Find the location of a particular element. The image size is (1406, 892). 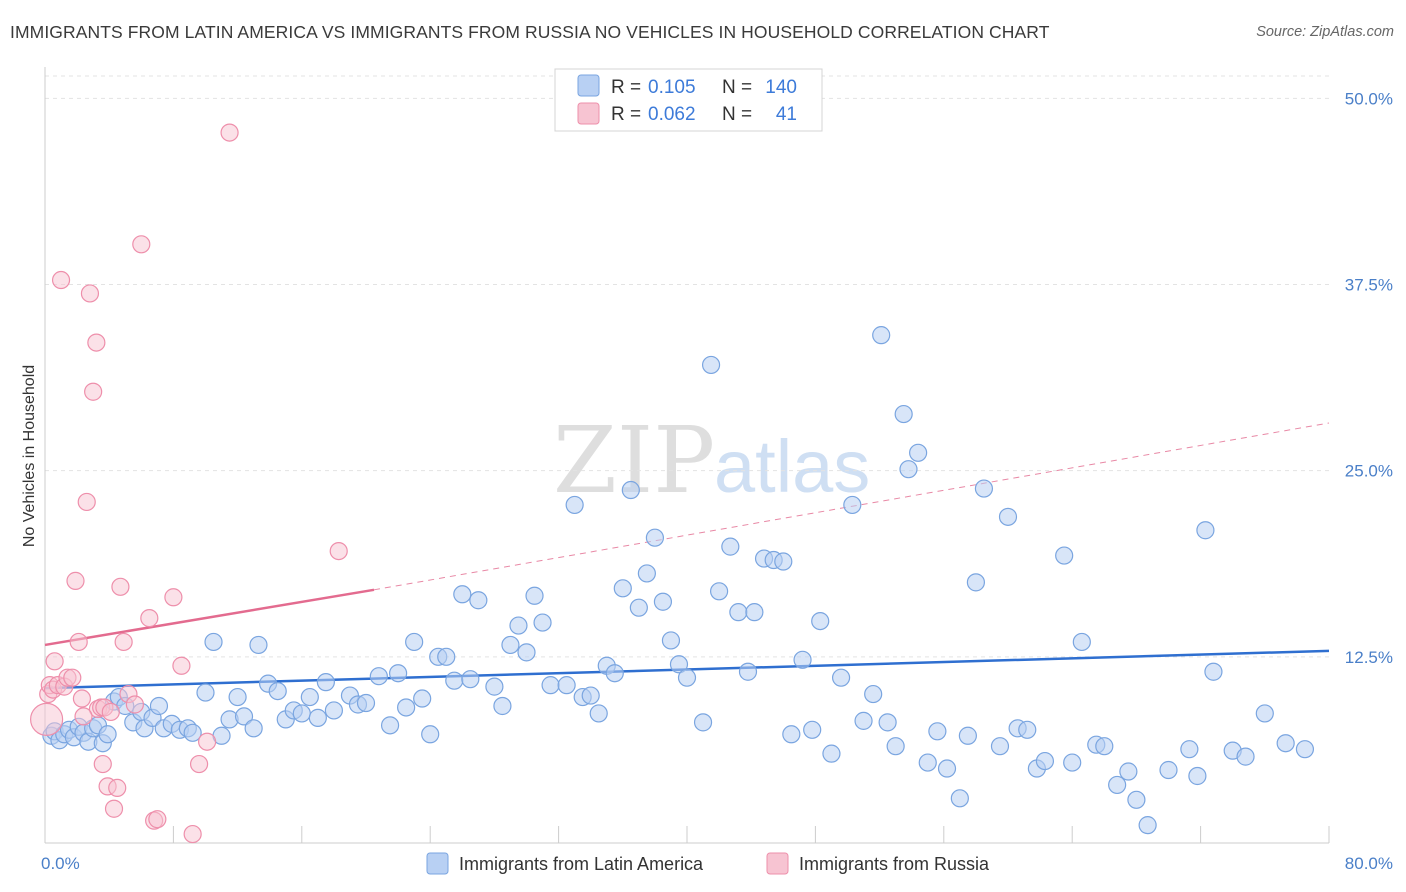

y-axis-label: No Vehicles in Household is located at coordinates (29, 456).